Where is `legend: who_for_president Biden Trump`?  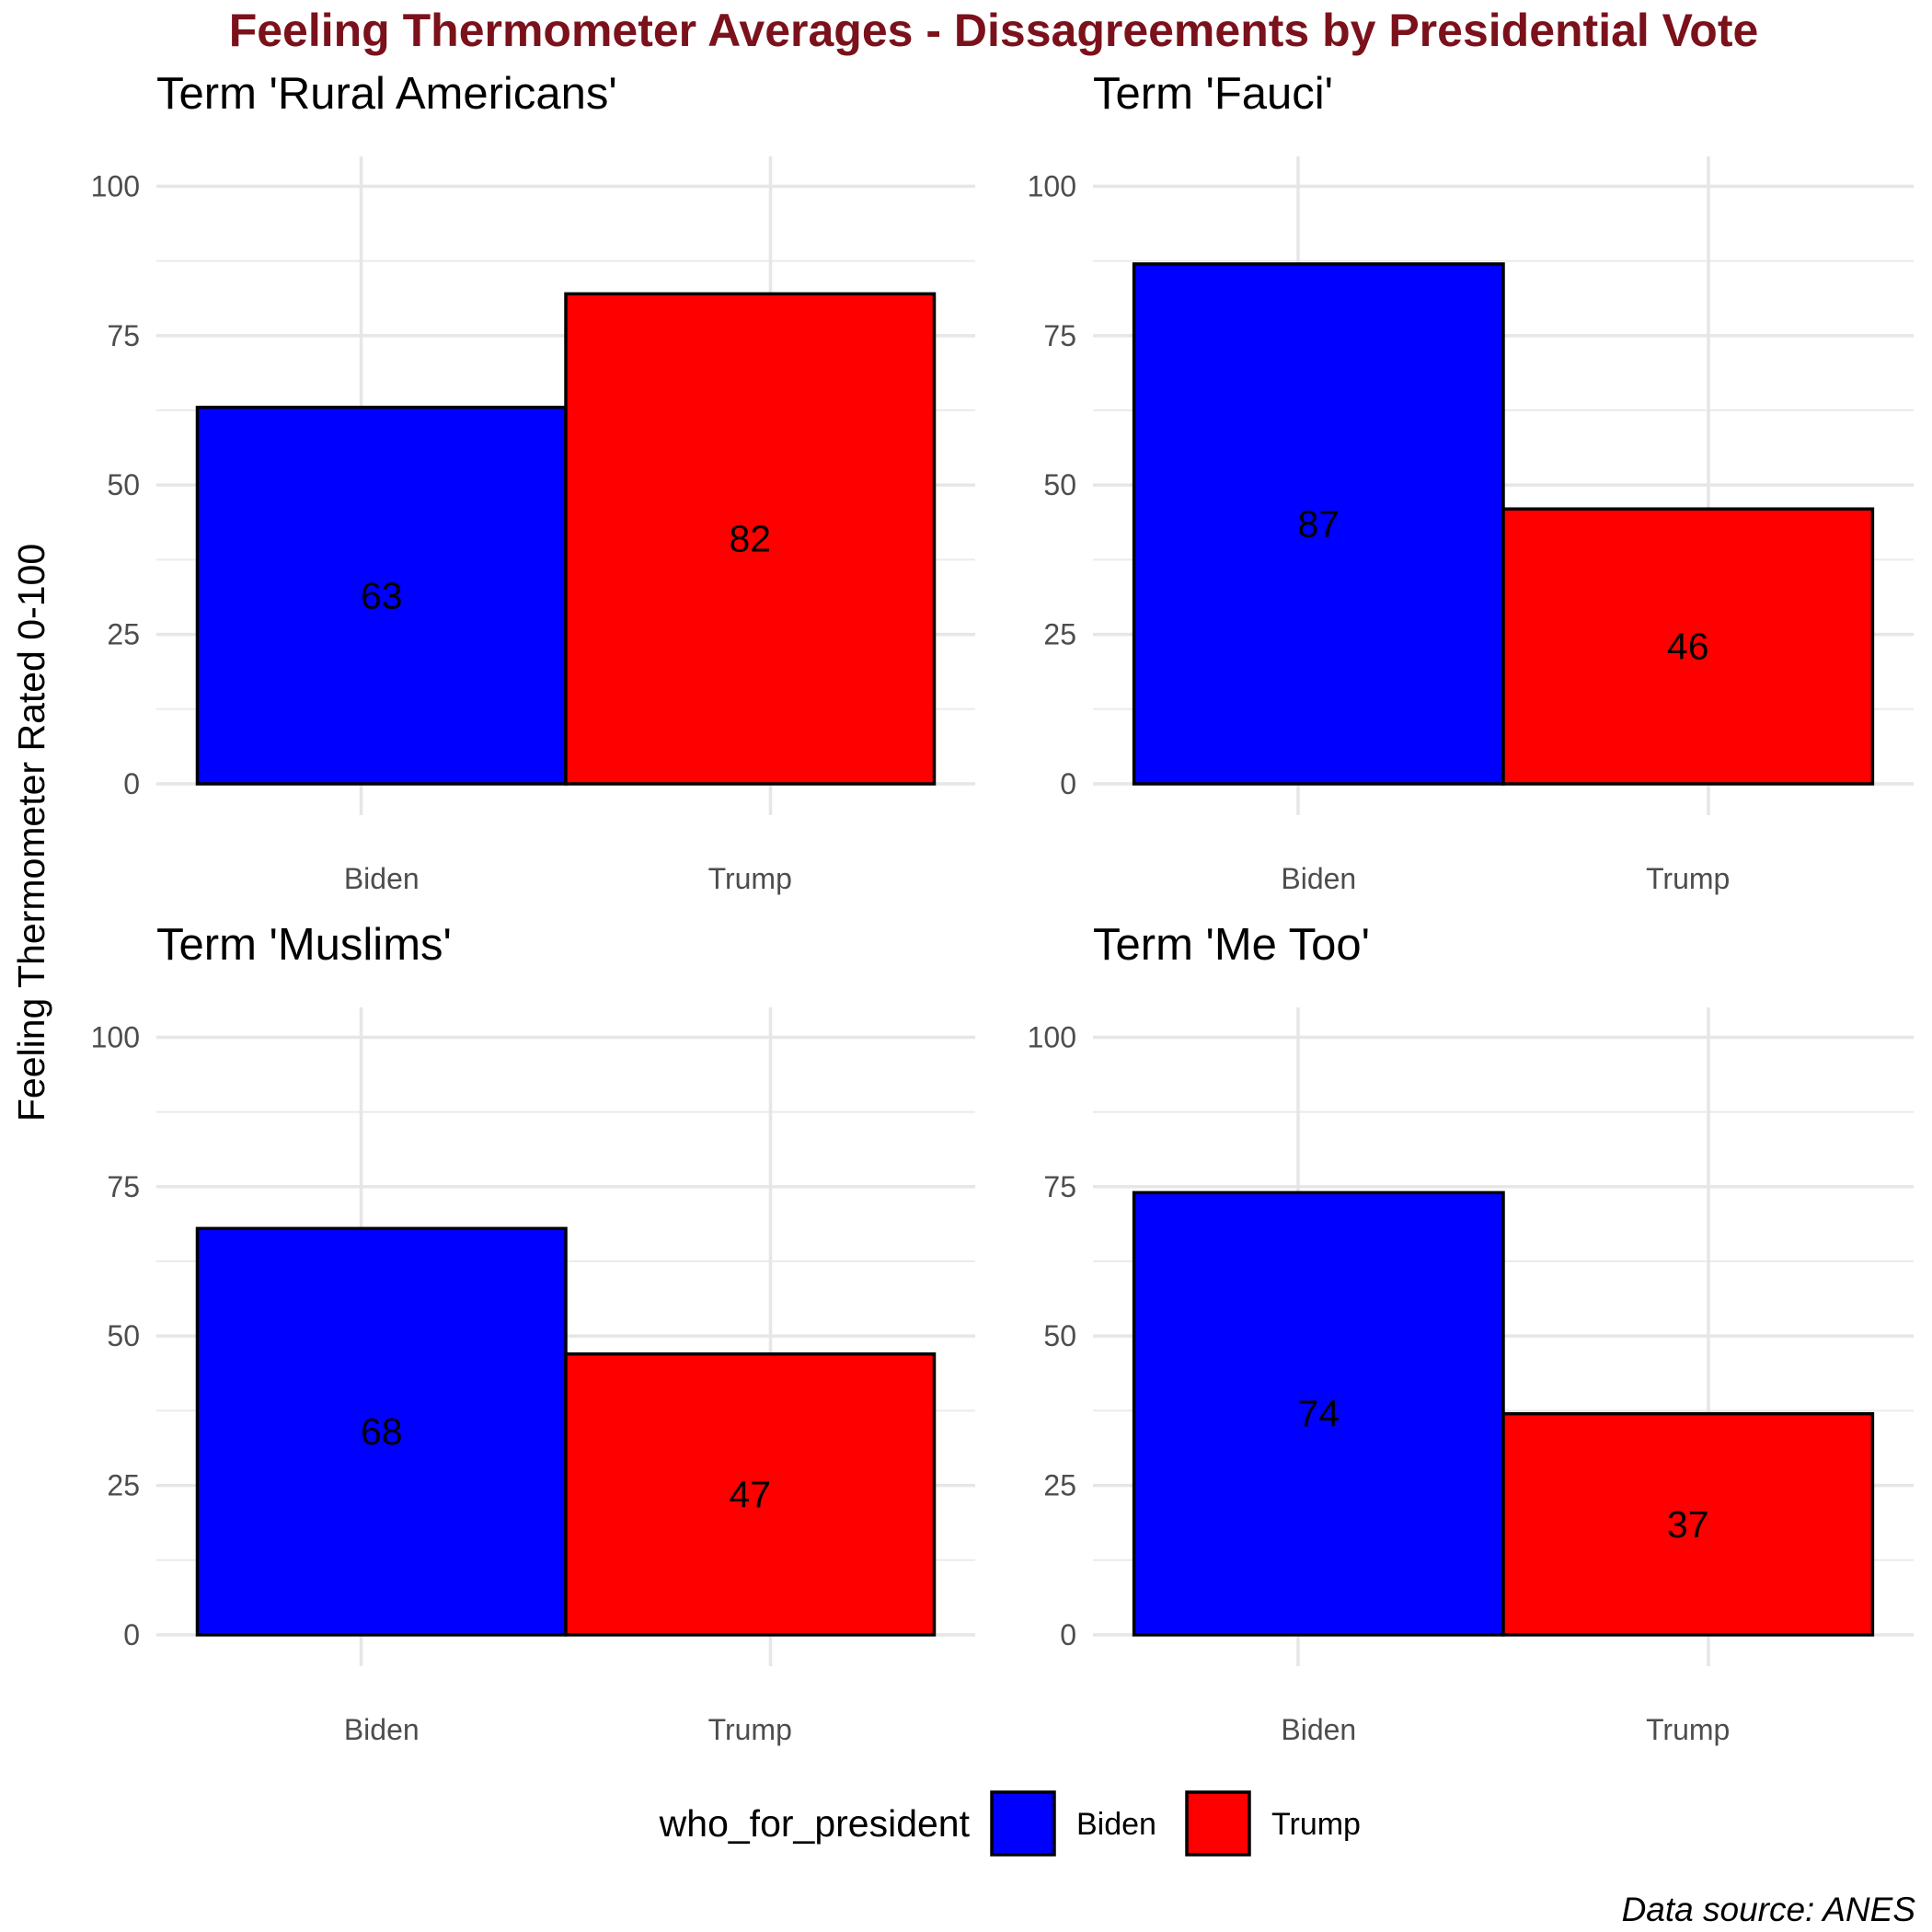
legend: who_for_president Biden Trump is located at coordinates (1010, 1823).